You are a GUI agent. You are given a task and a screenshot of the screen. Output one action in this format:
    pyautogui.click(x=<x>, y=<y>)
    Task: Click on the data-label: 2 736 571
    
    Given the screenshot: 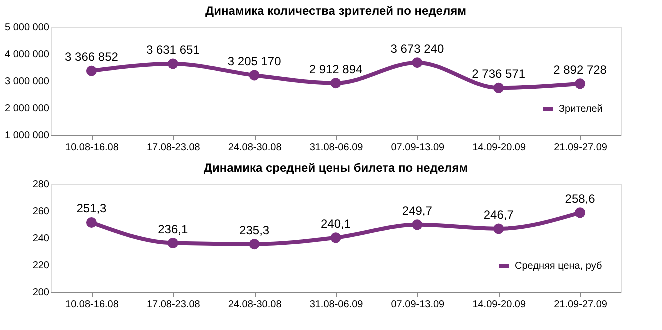 What is the action you would take?
    pyautogui.click(x=499, y=74)
    